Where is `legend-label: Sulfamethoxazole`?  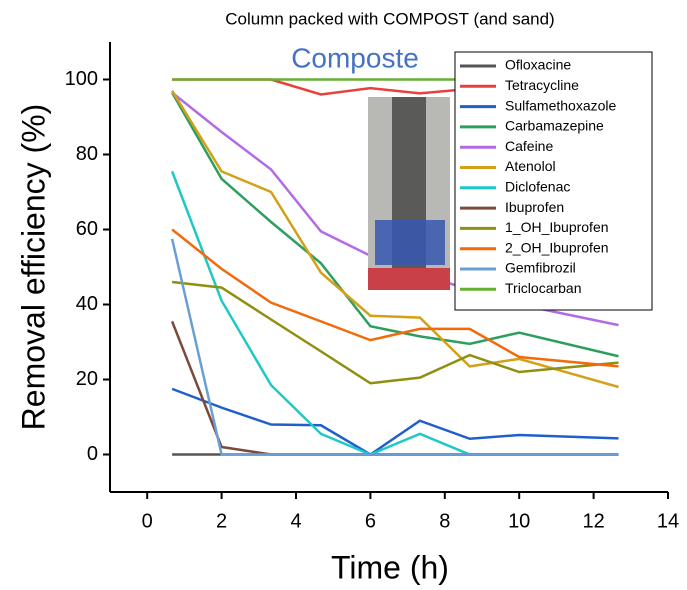
legend-label: Sulfamethoxazole is located at coordinates (561, 105).